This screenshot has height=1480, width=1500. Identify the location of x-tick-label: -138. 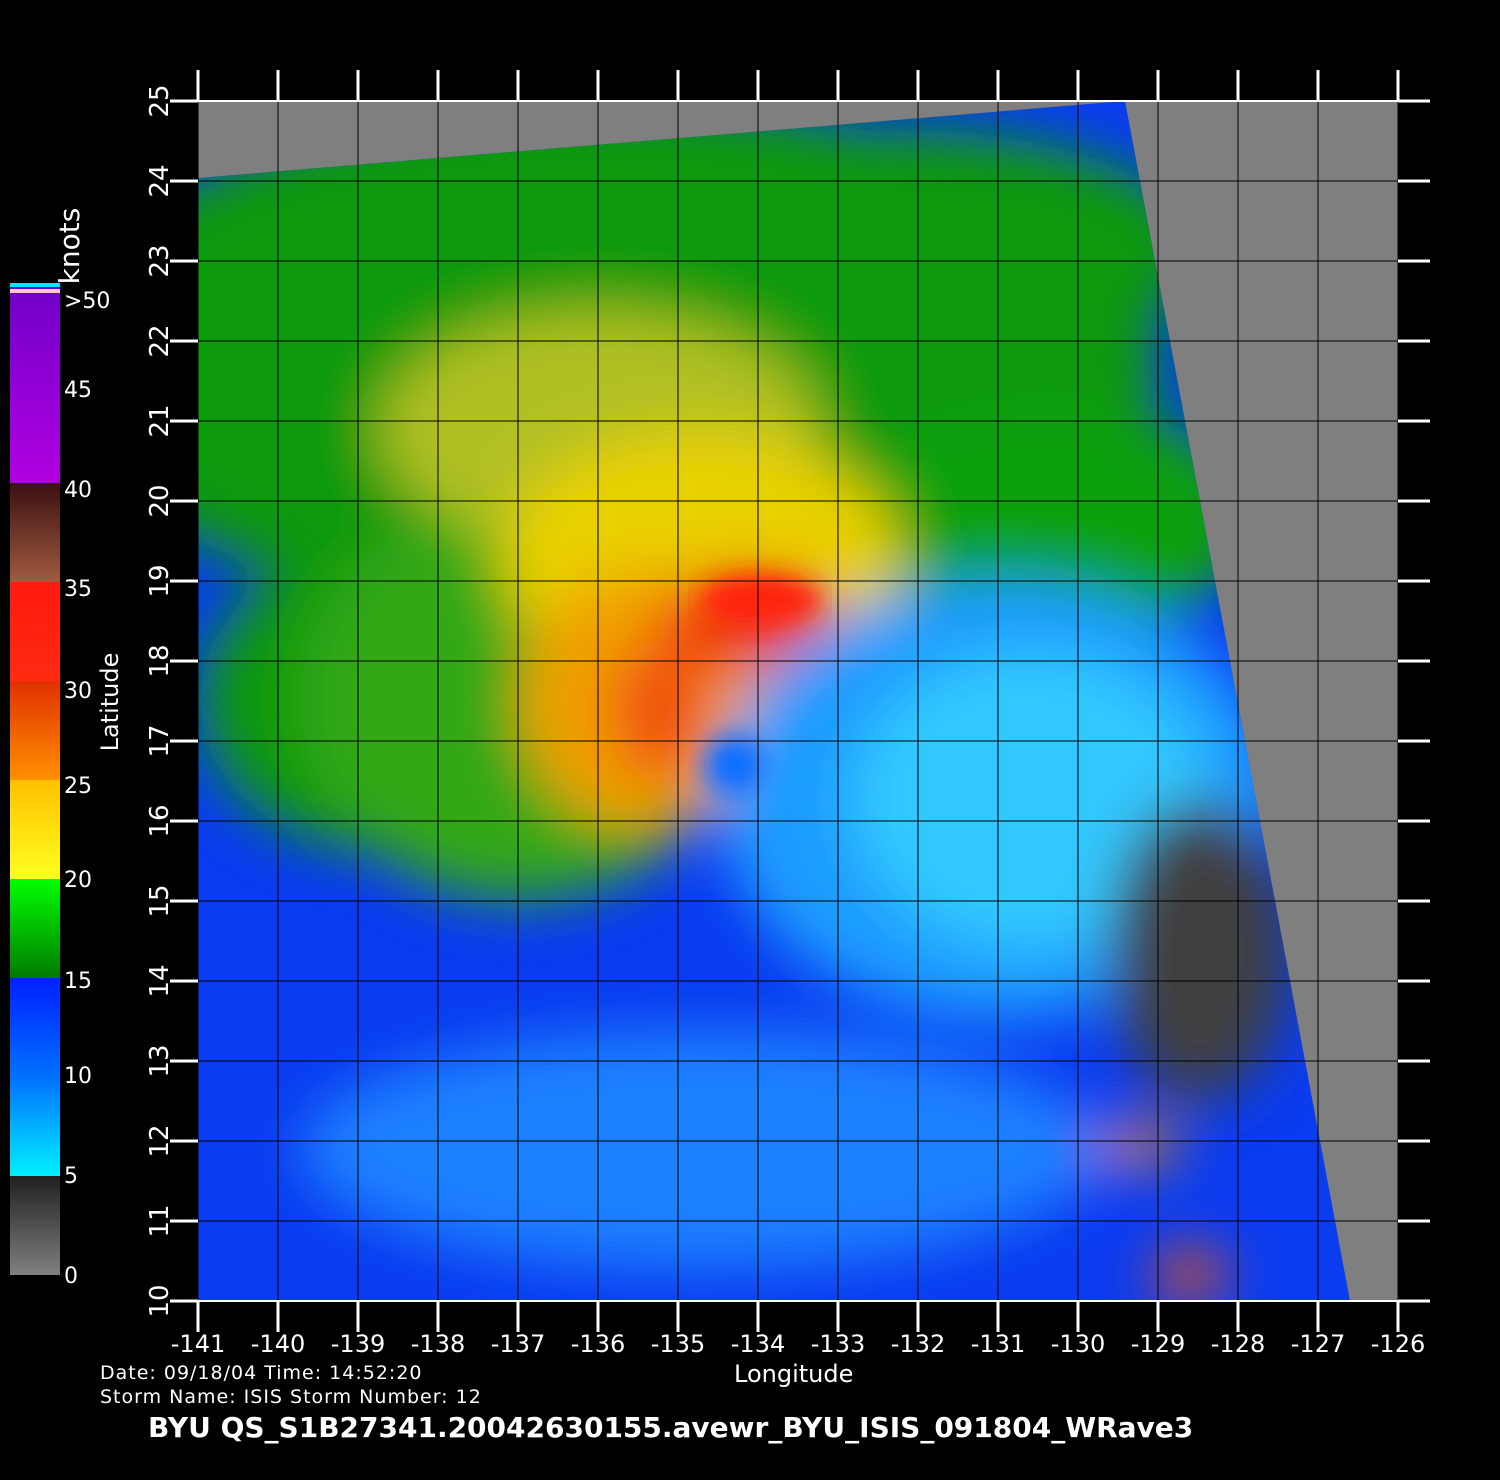
(438, 1344).